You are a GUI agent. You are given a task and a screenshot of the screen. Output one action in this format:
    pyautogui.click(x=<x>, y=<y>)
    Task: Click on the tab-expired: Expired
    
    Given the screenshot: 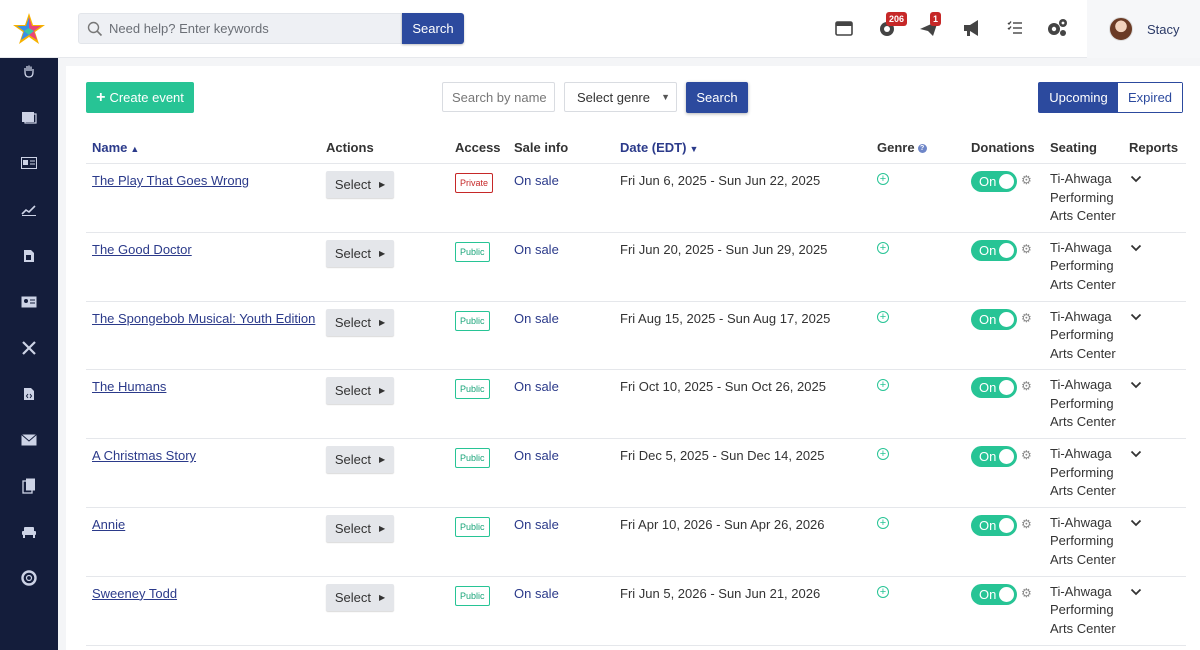 What is the action you would take?
    pyautogui.click(x=1150, y=97)
    